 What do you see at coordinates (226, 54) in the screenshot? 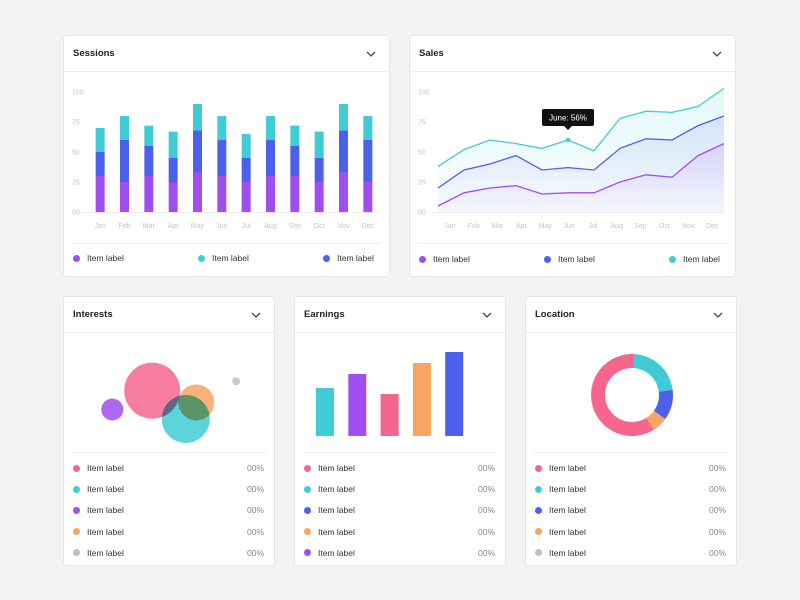
I see `sessions-header: Sessions` at bounding box center [226, 54].